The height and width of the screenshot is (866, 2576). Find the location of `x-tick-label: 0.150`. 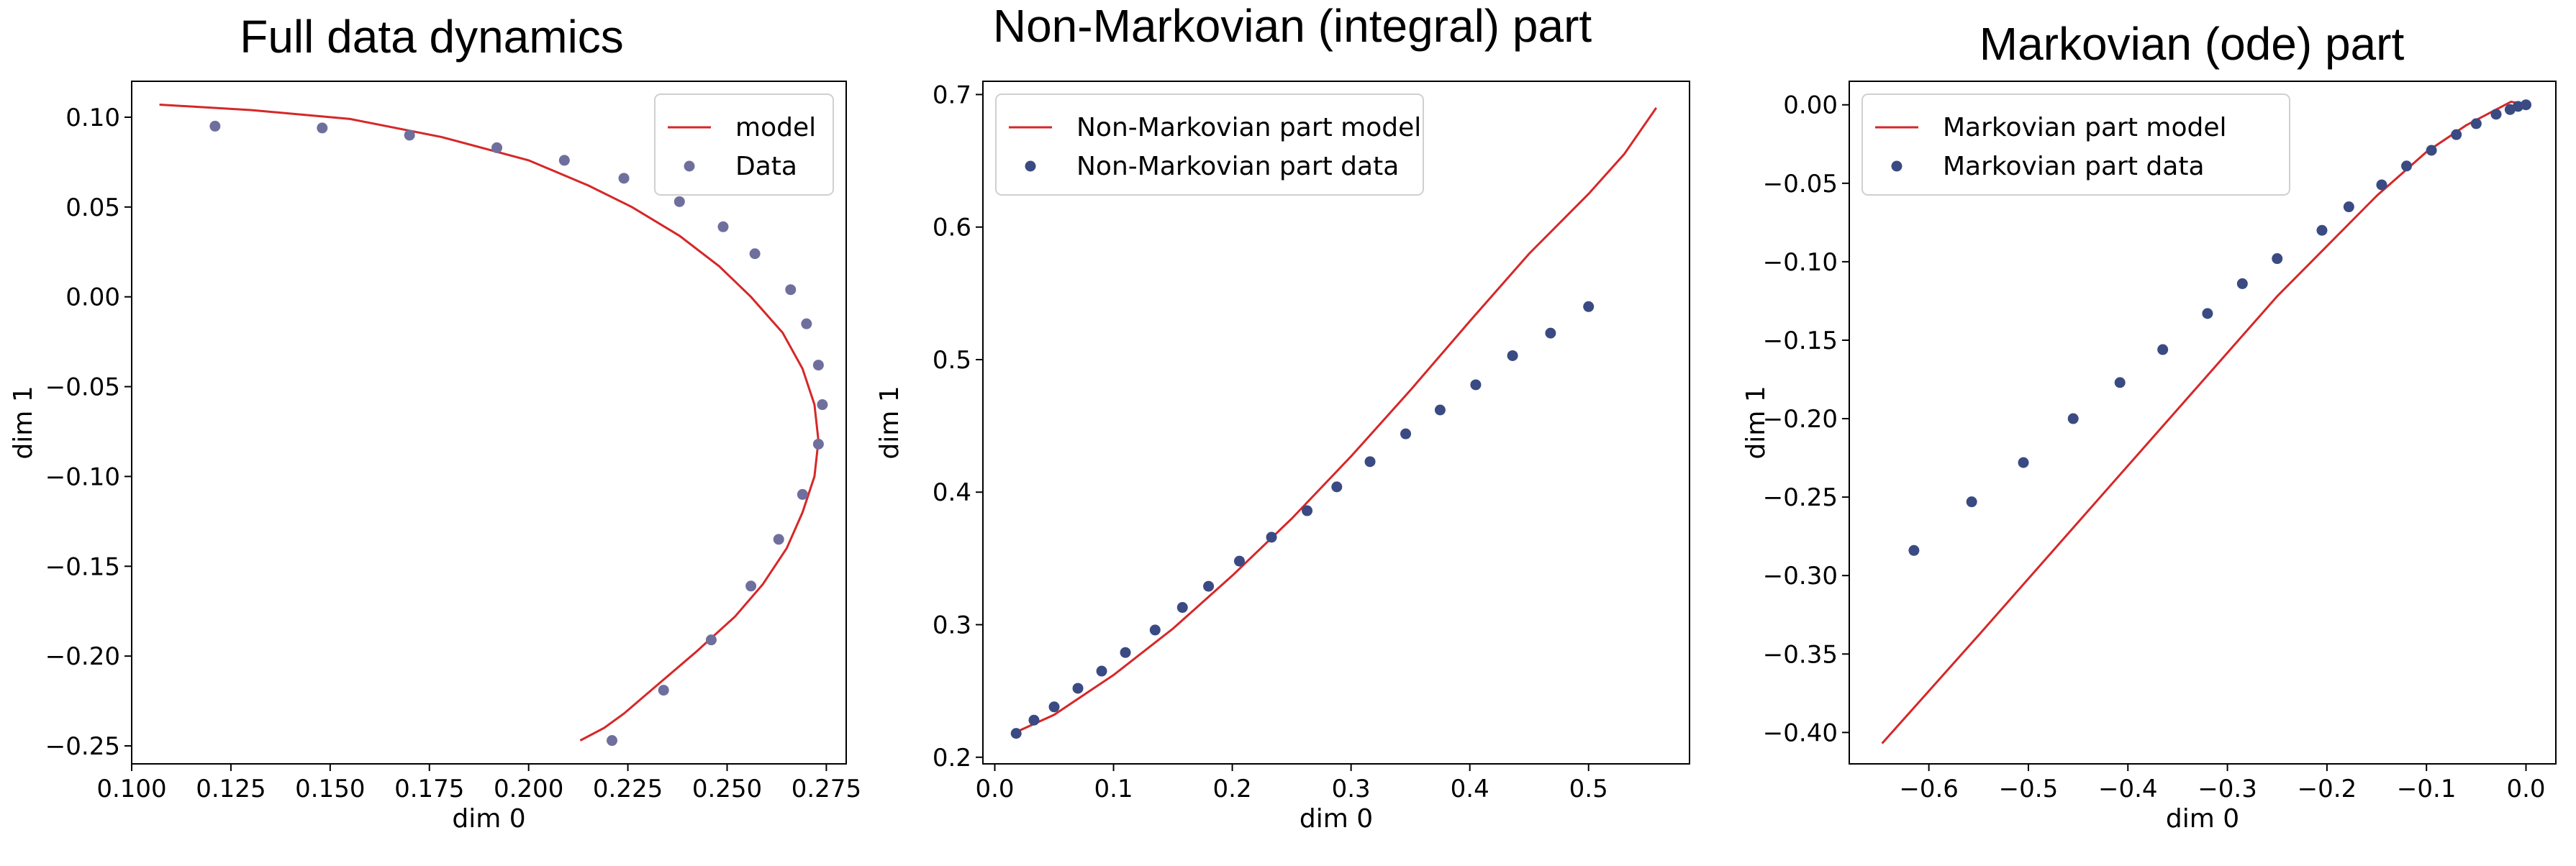

x-tick-label: 0.150 is located at coordinates (330, 789).